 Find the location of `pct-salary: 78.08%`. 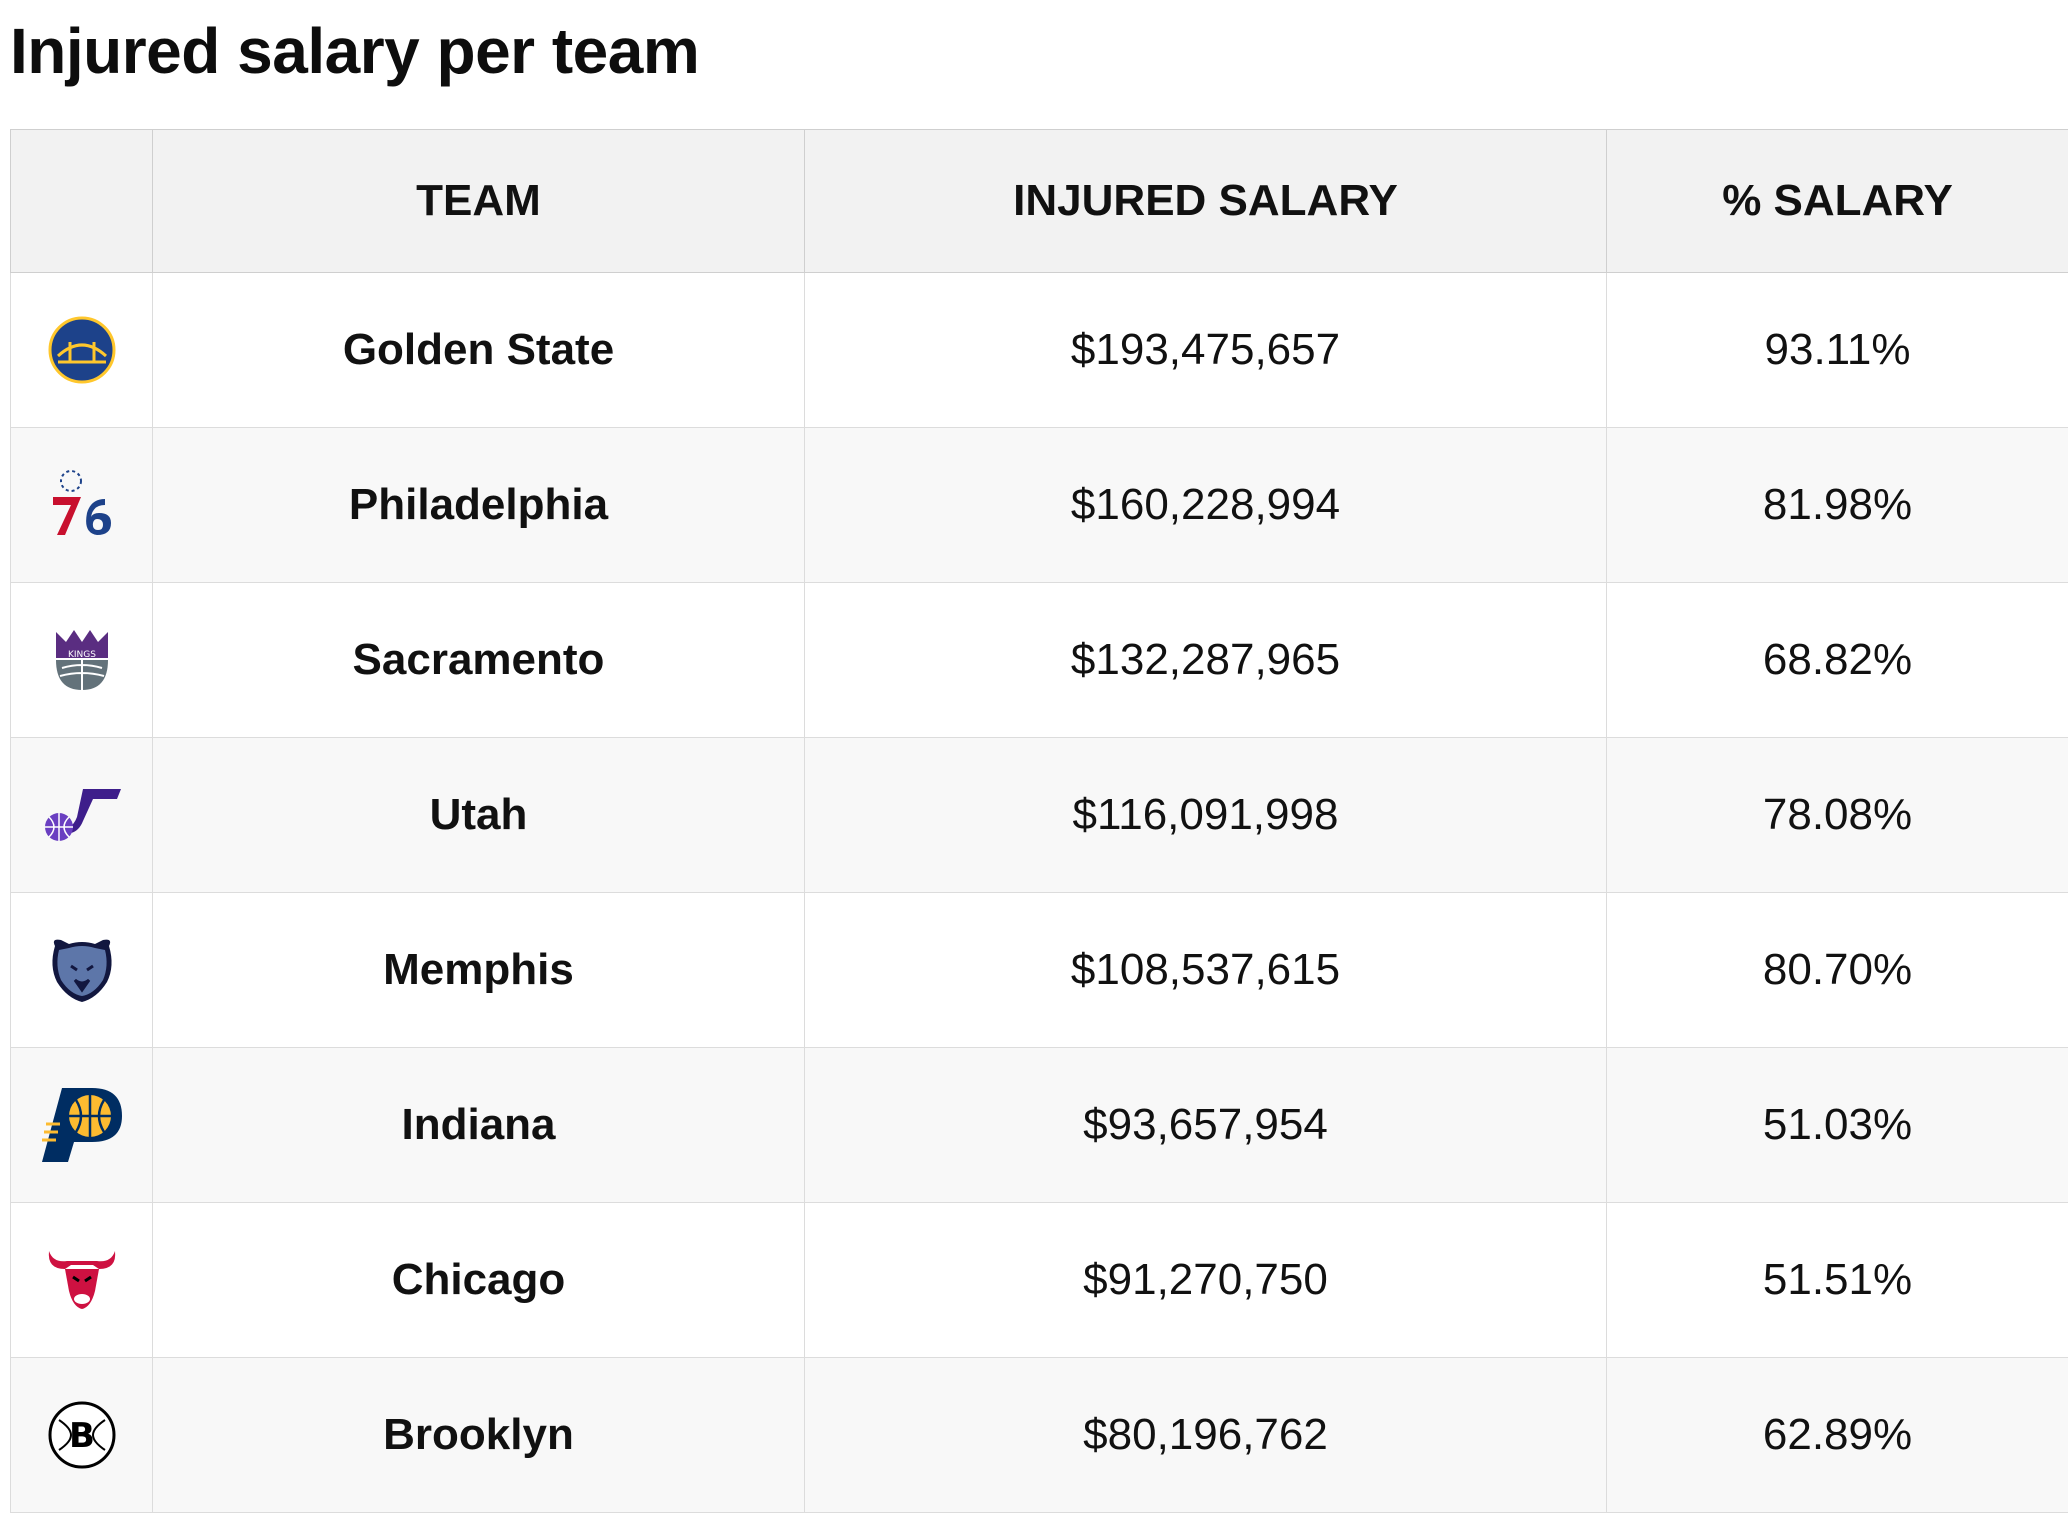

pct-salary: 78.08% is located at coordinates (1837, 815).